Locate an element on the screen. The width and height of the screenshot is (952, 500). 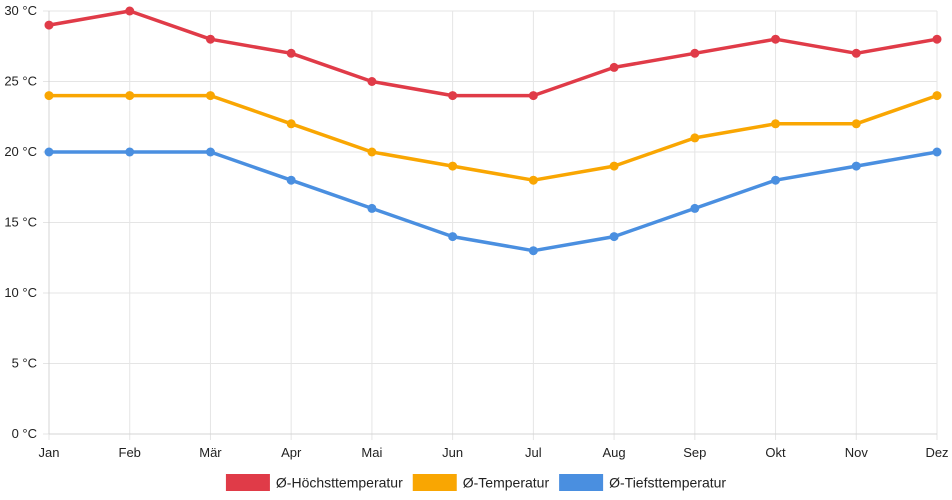
x-tick-label: Aug is located at coordinates (614, 452).